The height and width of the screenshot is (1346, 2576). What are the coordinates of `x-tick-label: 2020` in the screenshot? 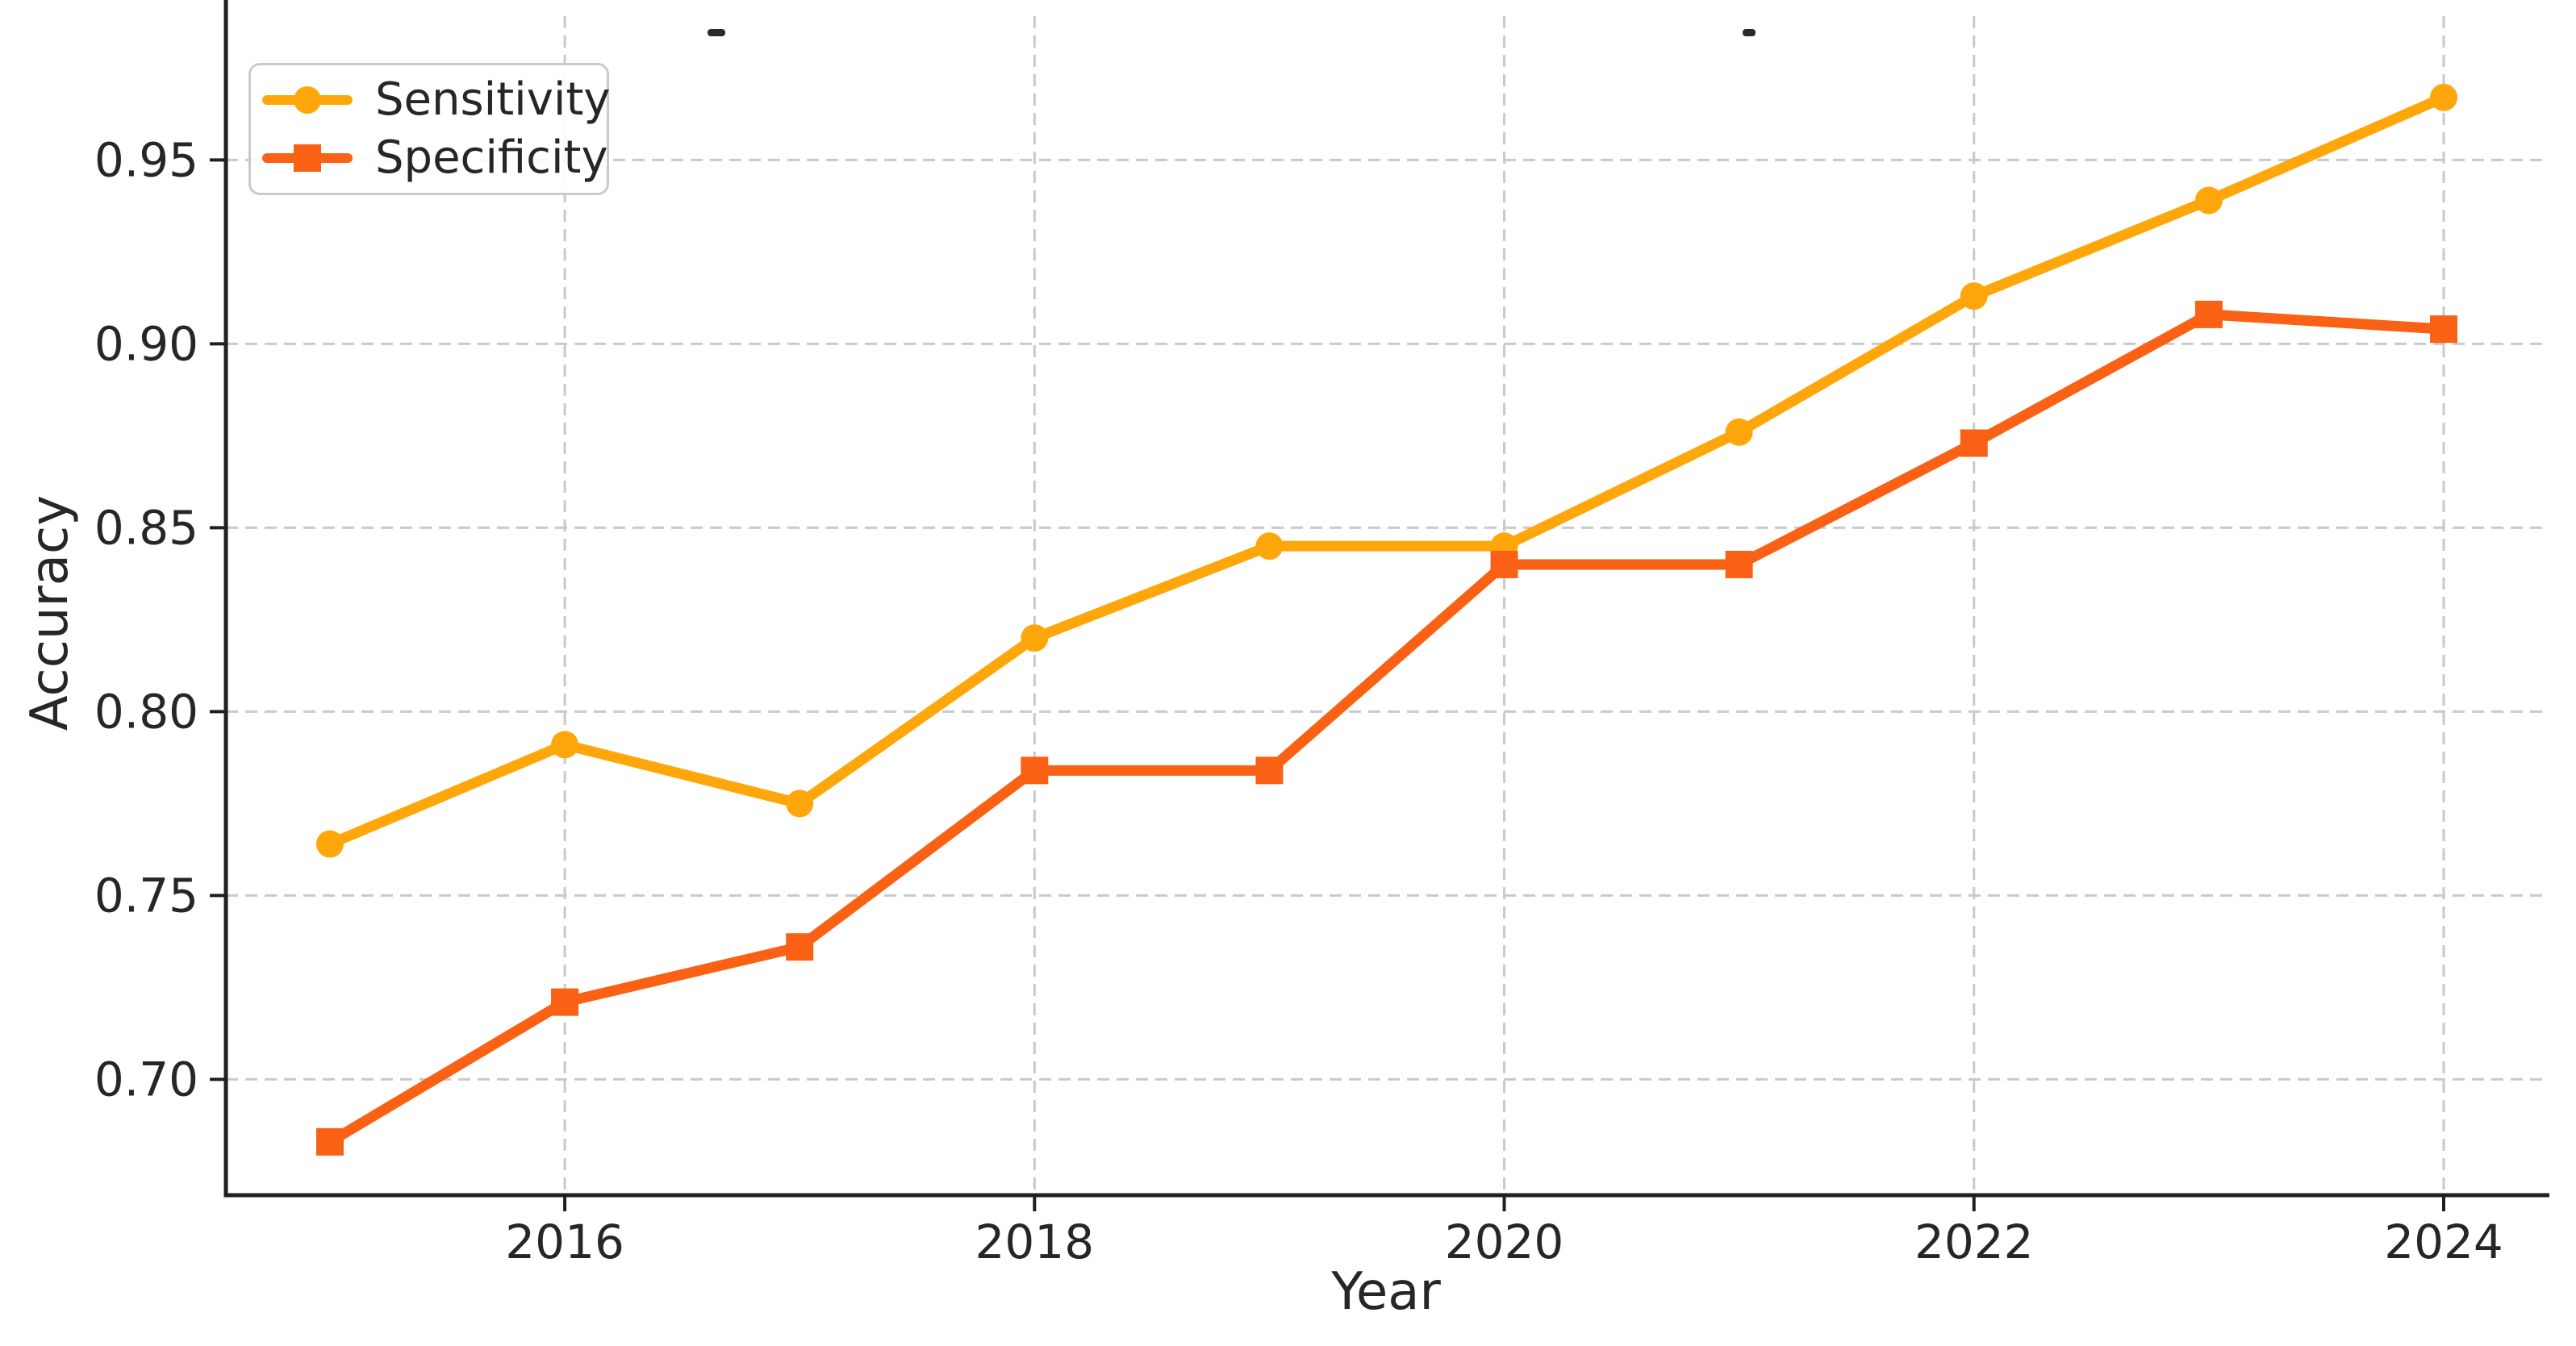 It's located at (1505, 1242).